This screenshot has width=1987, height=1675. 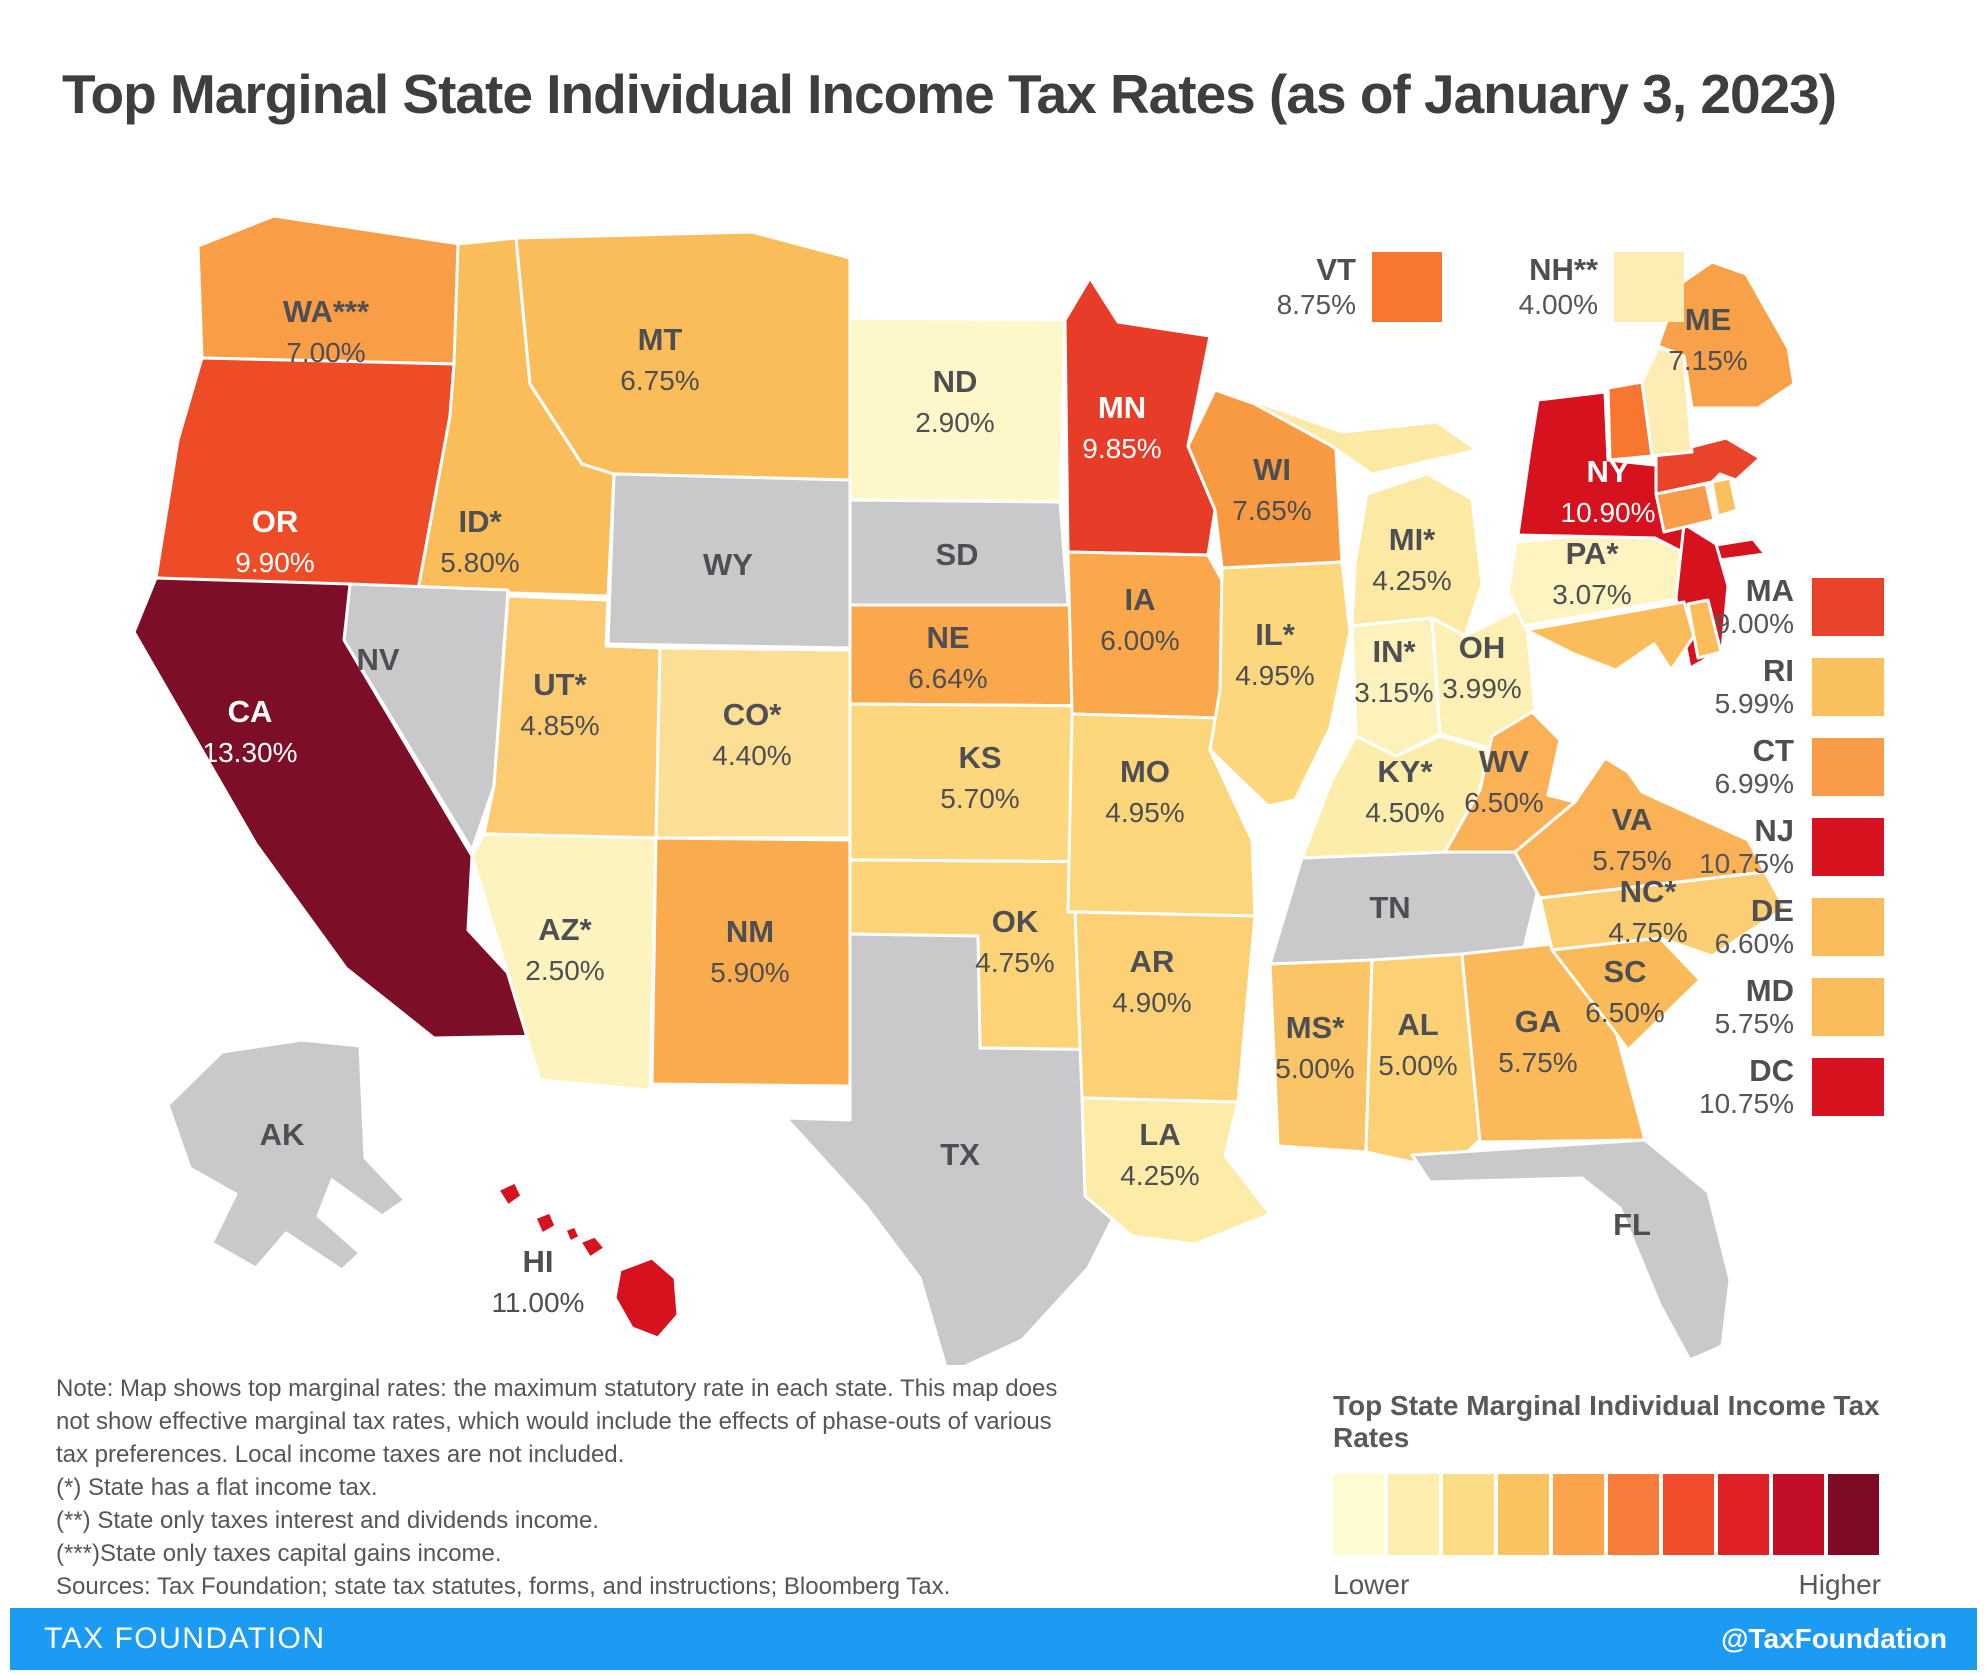 I want to click on map-label-il: IL*, so click(x=1275, y=634).